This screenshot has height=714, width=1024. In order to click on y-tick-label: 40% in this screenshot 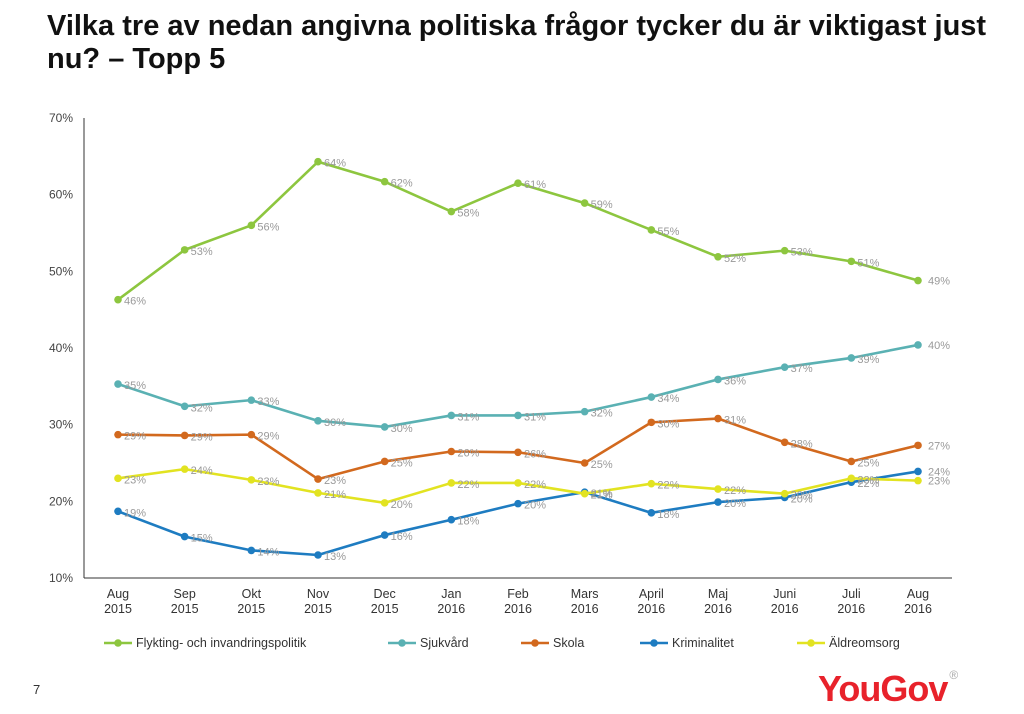, I will do `click(61, 348)`.